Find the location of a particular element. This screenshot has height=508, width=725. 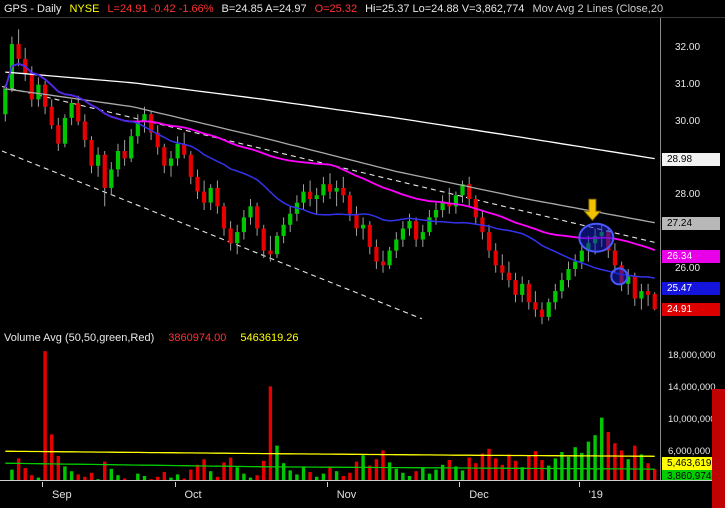

axis-tick-label: 10,000,000 is located at coordinates (692, 419).